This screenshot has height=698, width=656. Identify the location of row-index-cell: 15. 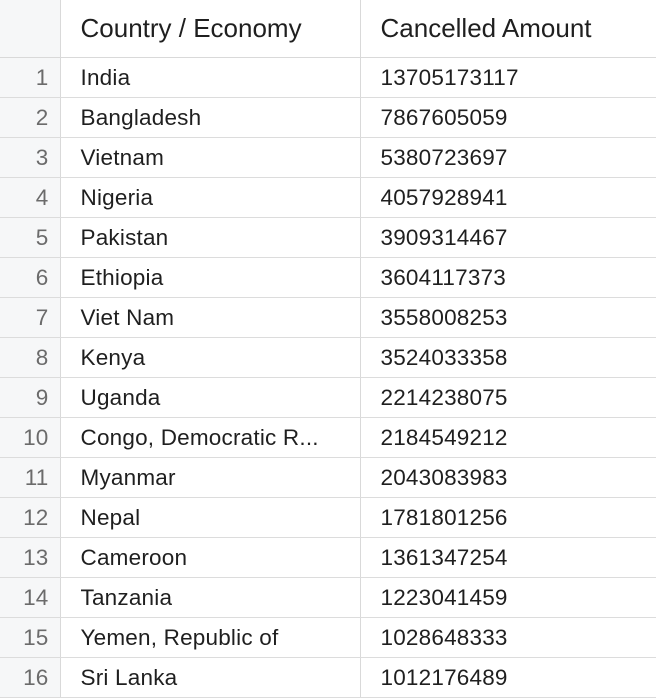
(30, 637).